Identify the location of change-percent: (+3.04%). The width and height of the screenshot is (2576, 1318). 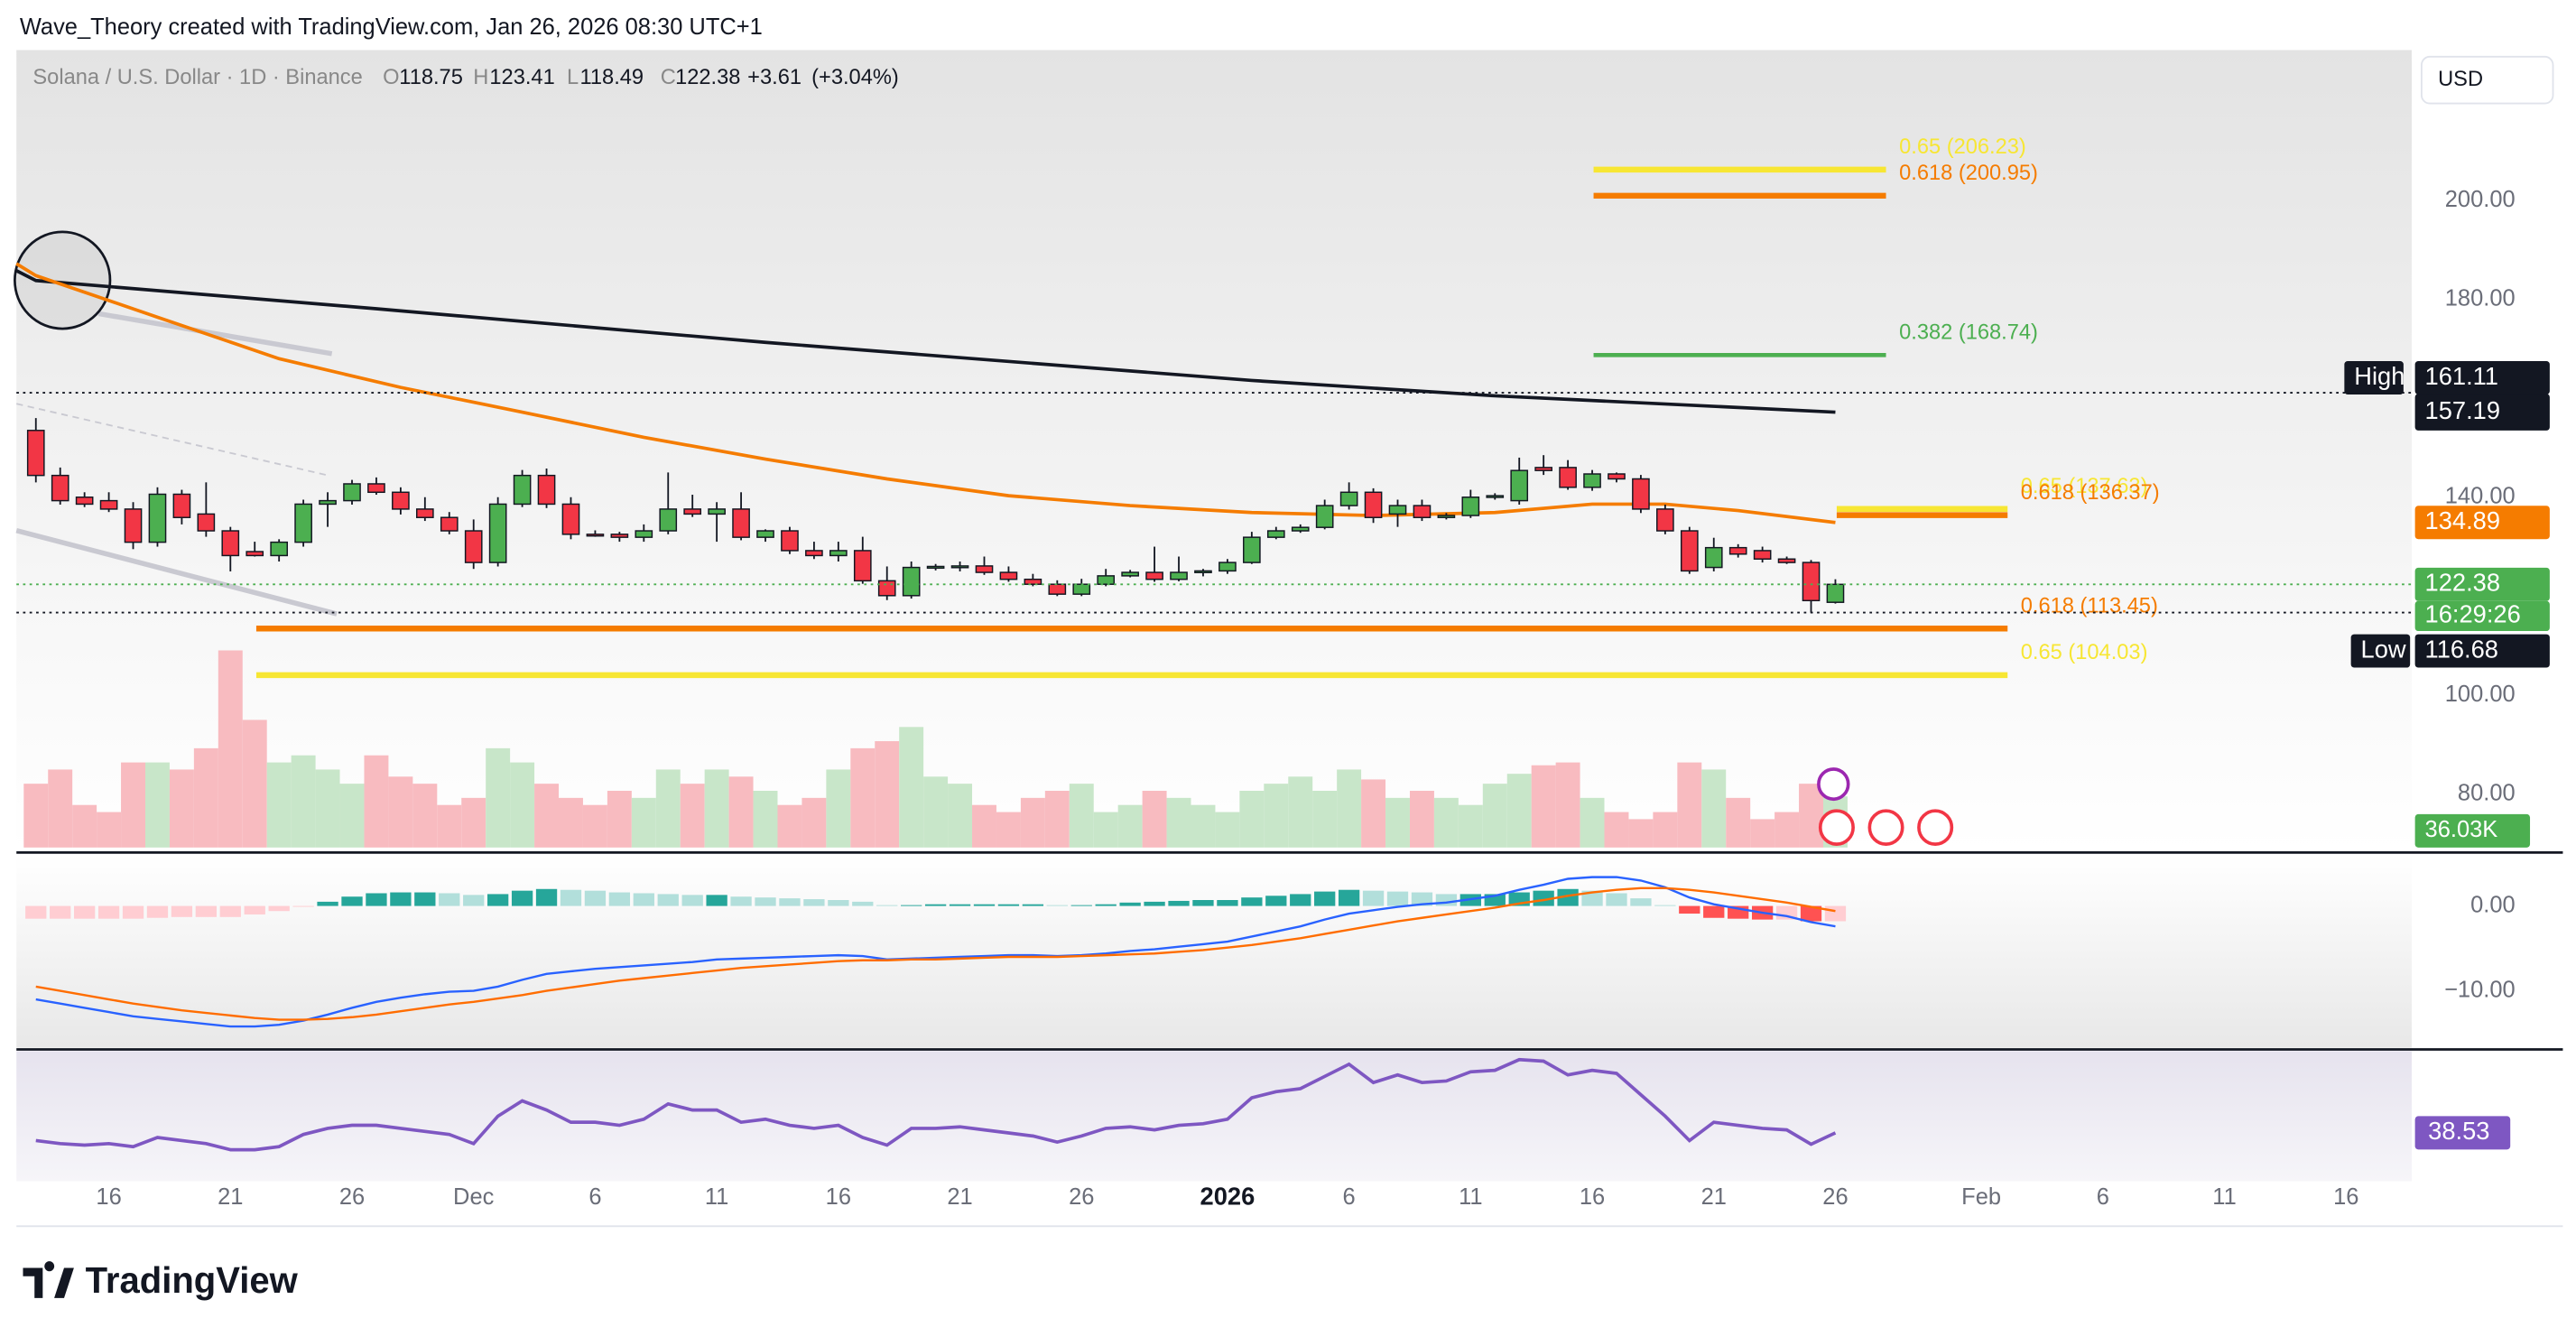
(855, 77).